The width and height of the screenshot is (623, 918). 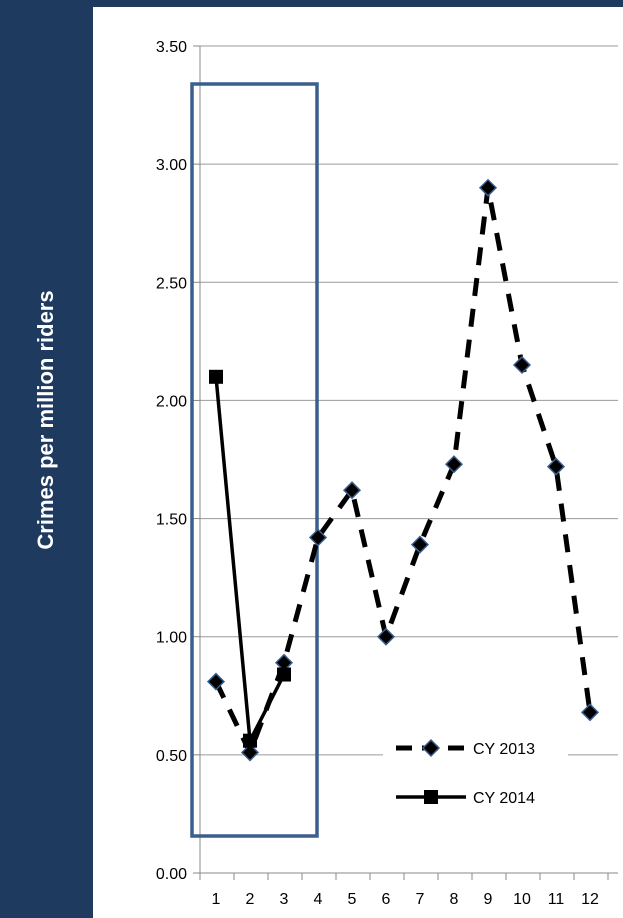 What do you see at coordinates (171, 756) in the screenshot?
I see `y-tick-label: 0.50` at bounding box center [171, 756].